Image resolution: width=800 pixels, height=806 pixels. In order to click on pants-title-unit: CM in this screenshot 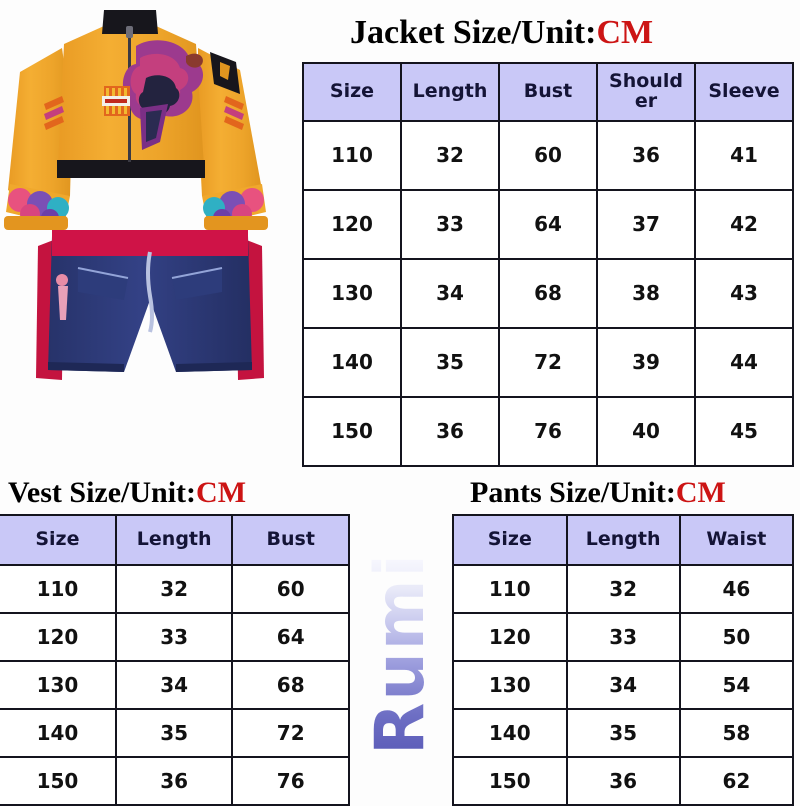, I will do `click(700, 492)`.